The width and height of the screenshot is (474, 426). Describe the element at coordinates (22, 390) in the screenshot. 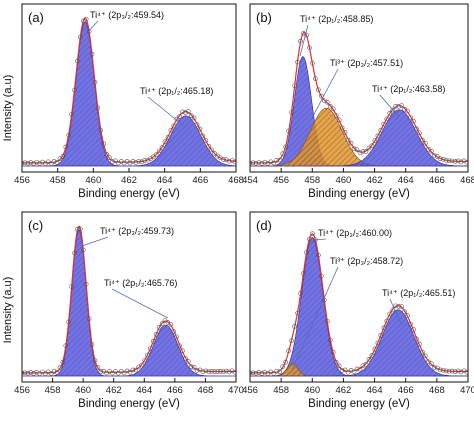

I see `x-tick-label: 456` at that location.